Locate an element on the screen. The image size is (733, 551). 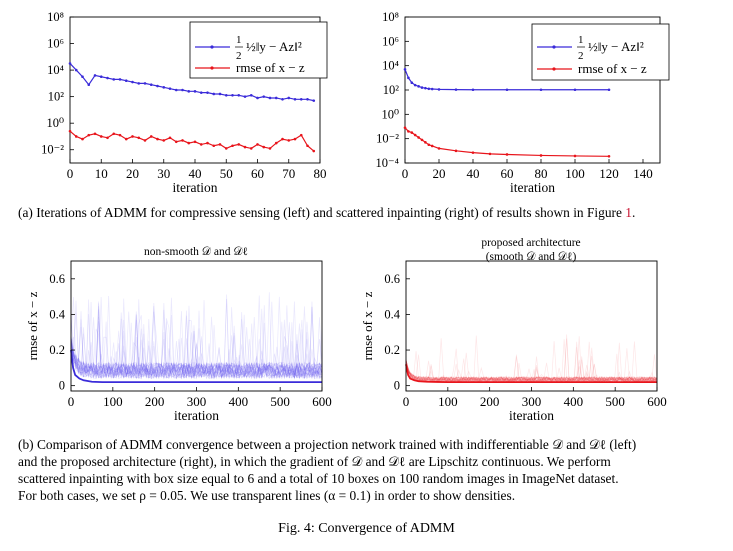
legend-marker-blue is located at coordinates (212, 47).